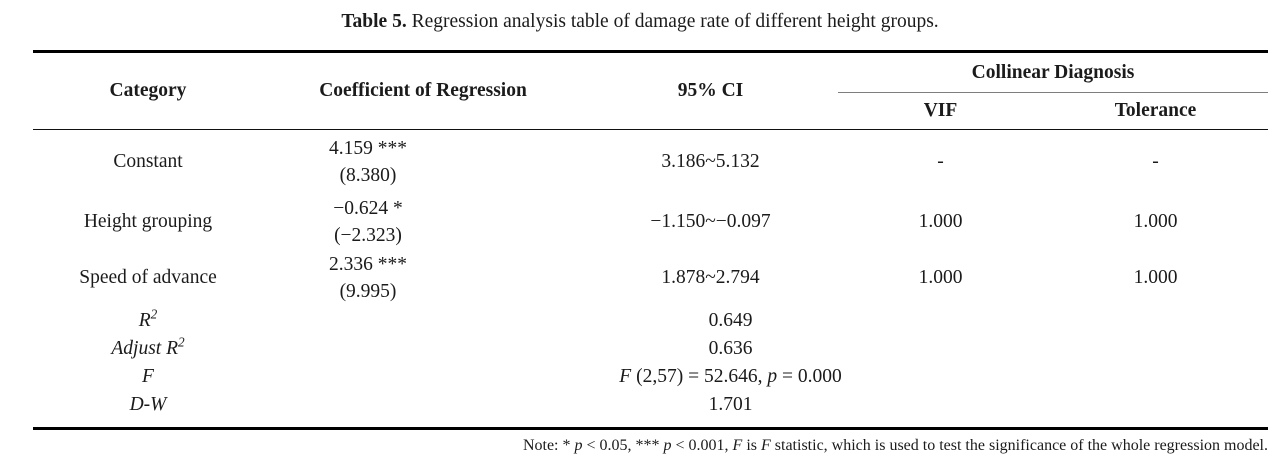 The width and height of the screenshot is (1280, 460). What do you see at coordinates (423, 222) in the screenshot?
I see `cell-coefficient: −0.624 * (−2.323)` at bounding box center [423, 222].